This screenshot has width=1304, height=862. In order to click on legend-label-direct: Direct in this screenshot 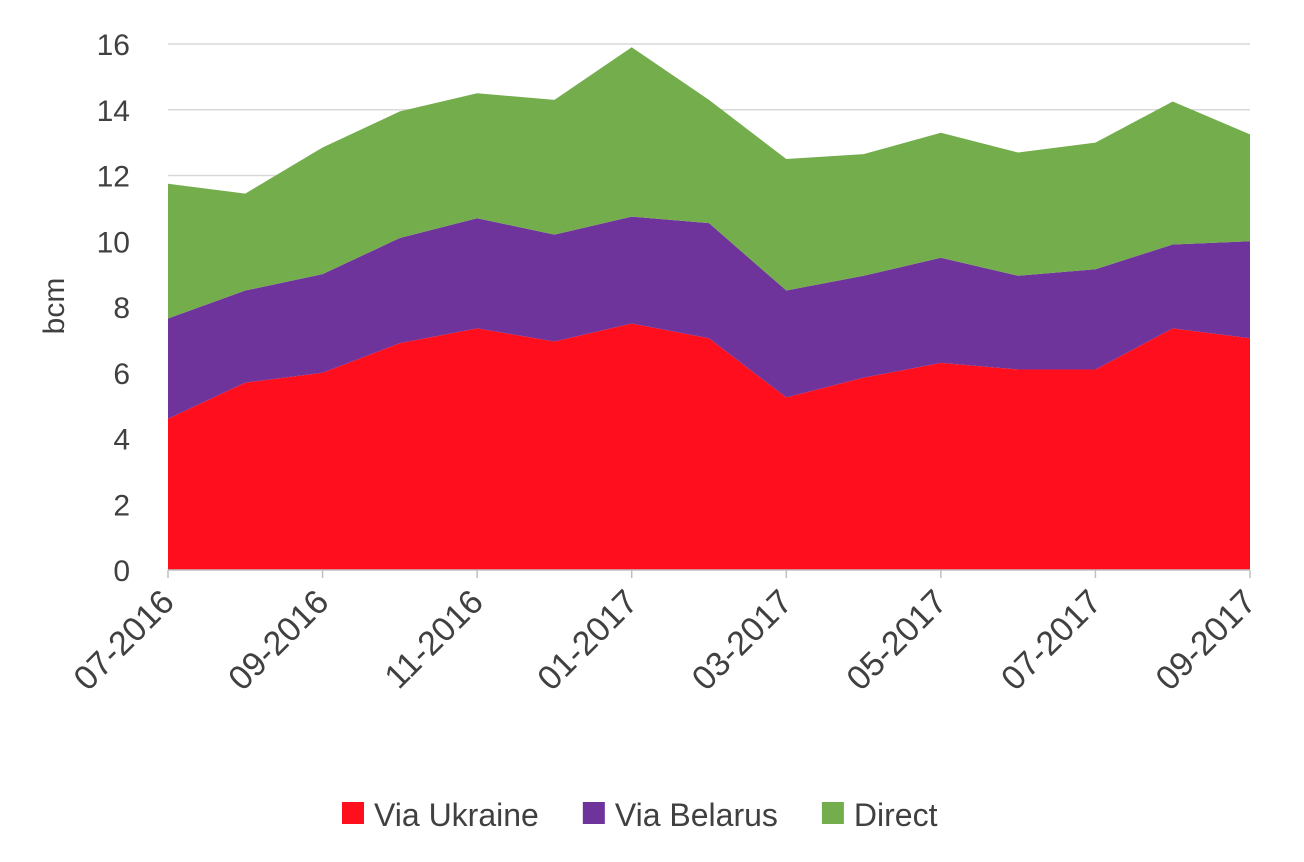, I will do `click(896, 815)`.